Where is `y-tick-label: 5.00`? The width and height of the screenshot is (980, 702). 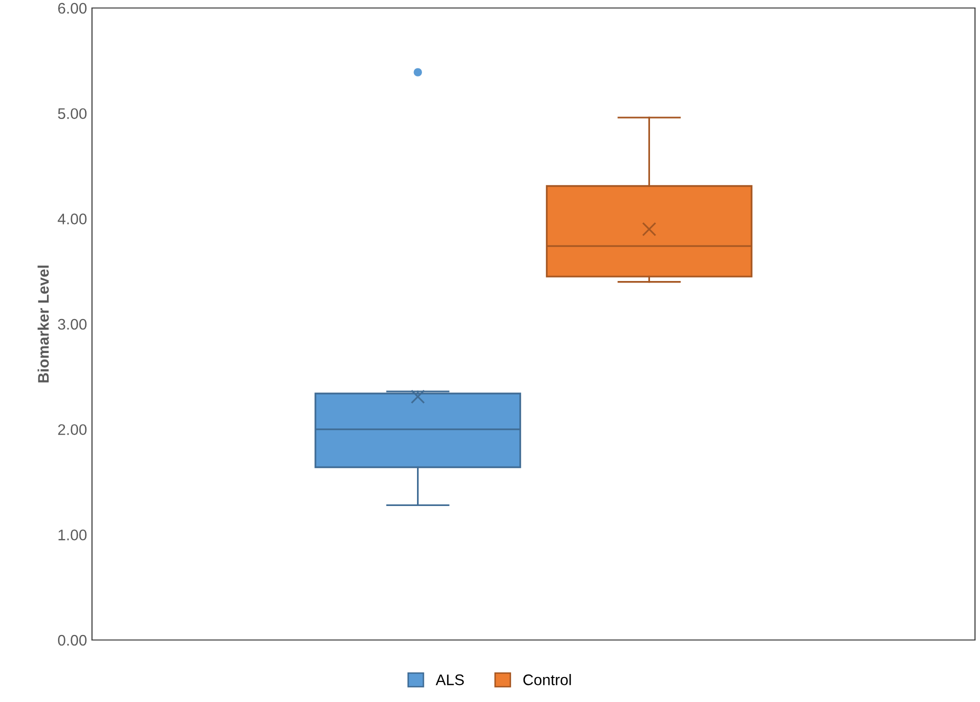
y-tick-label: 5.00 is located at coordinates (72, 114).